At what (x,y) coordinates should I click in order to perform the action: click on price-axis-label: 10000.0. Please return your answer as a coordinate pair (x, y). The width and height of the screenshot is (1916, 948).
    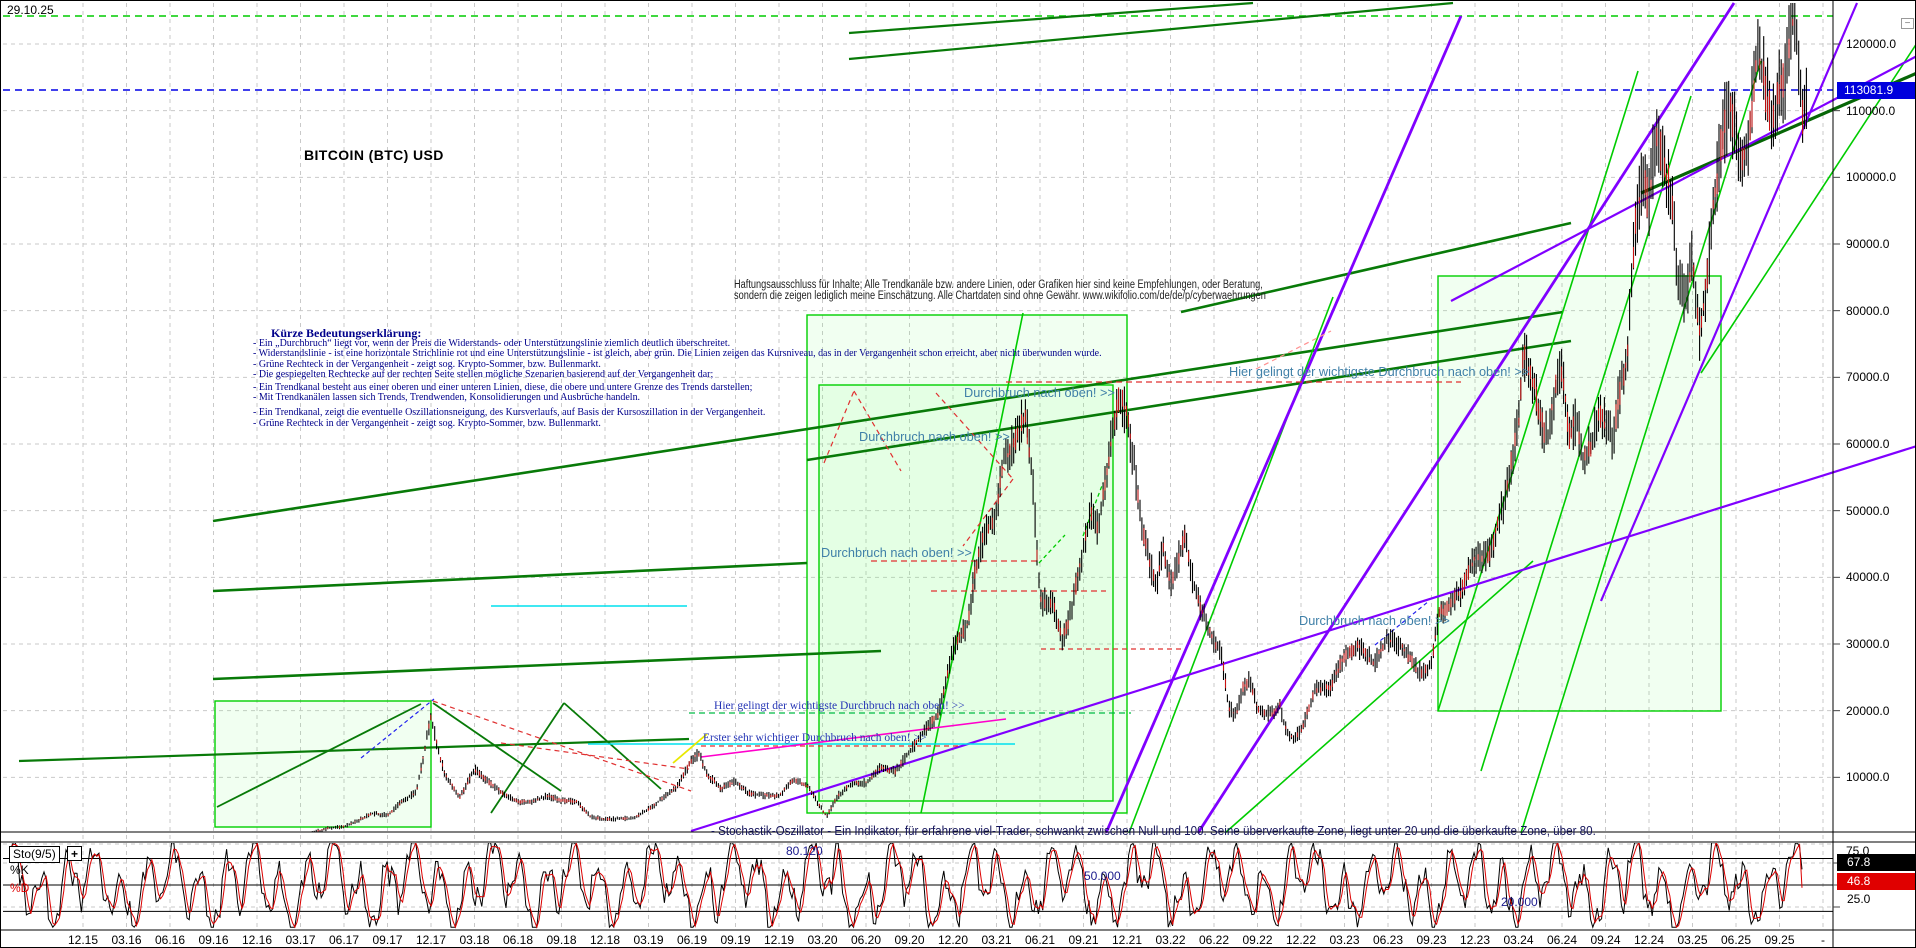
    Looking at the image, I should click on (1868, 777).